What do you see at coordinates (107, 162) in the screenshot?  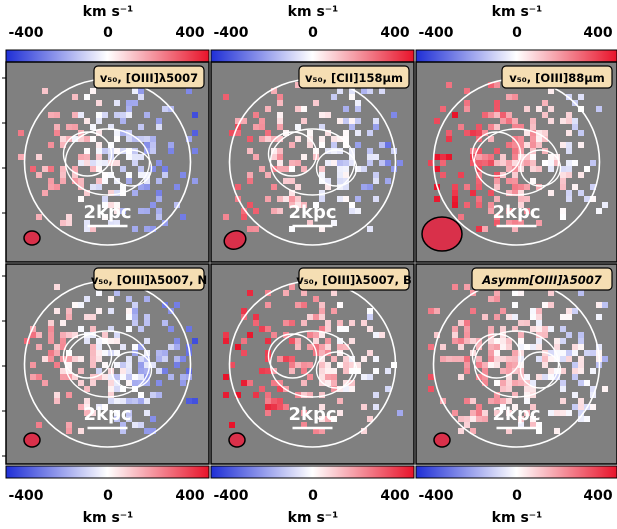 I see `panel-overlay: 2kpc v₅₀, [OIII]λ5007` at bounding box center [107, 162].